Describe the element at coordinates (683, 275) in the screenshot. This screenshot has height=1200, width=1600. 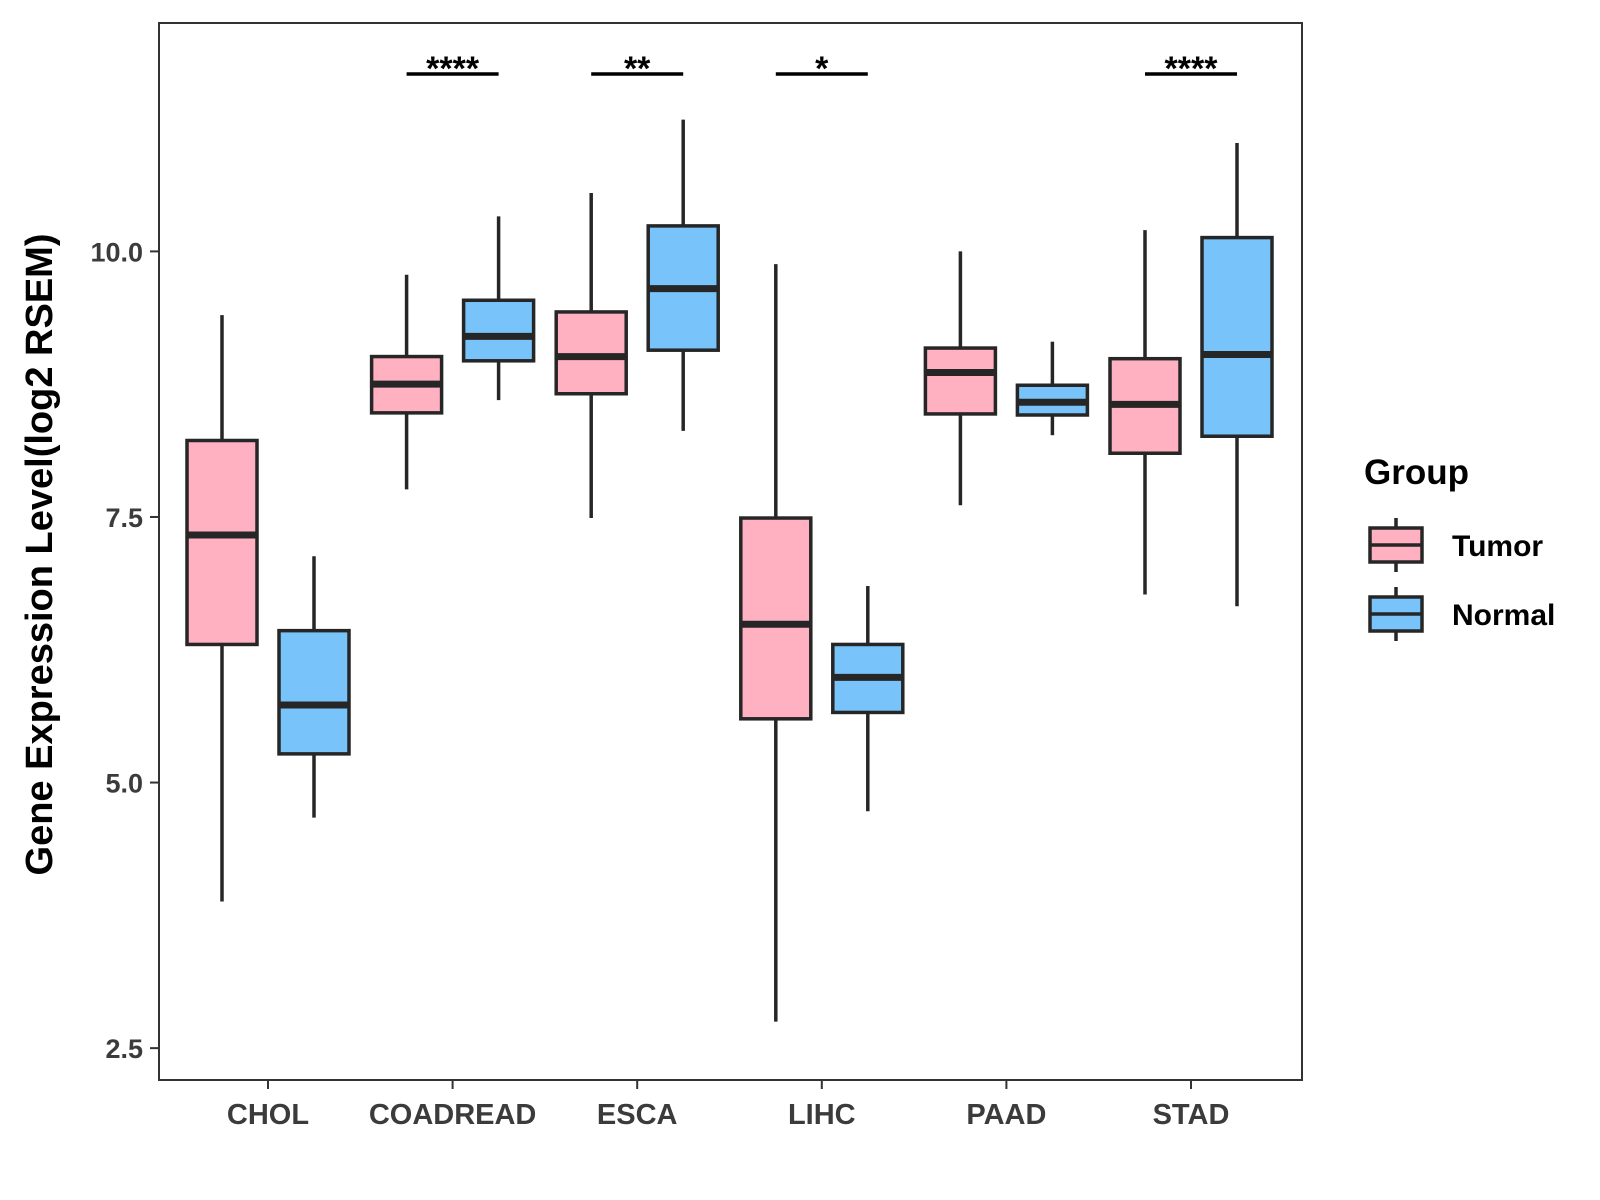
I see `box-normal-esca` at that location.